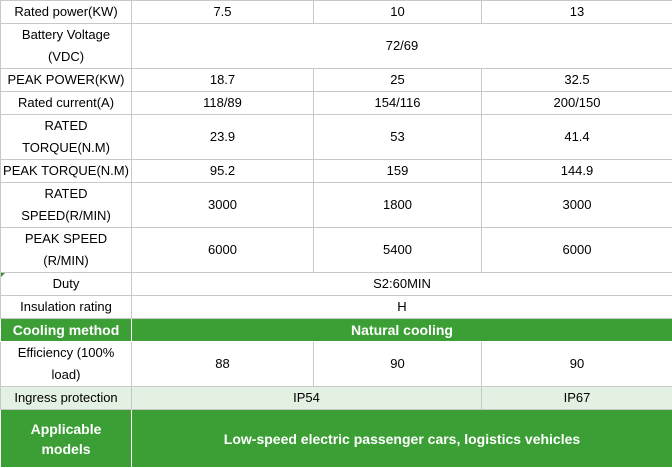 The height and width of the screenshot is (468, 672). I want to click on peak-torque-value-1: 95.2, so click(223, 171).